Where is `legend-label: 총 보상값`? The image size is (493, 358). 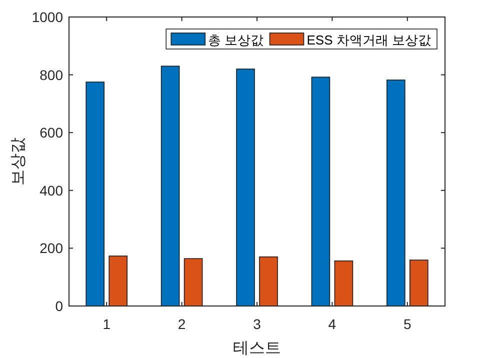
legend-label: 총 보상값 is located at coordinates (236, 40).